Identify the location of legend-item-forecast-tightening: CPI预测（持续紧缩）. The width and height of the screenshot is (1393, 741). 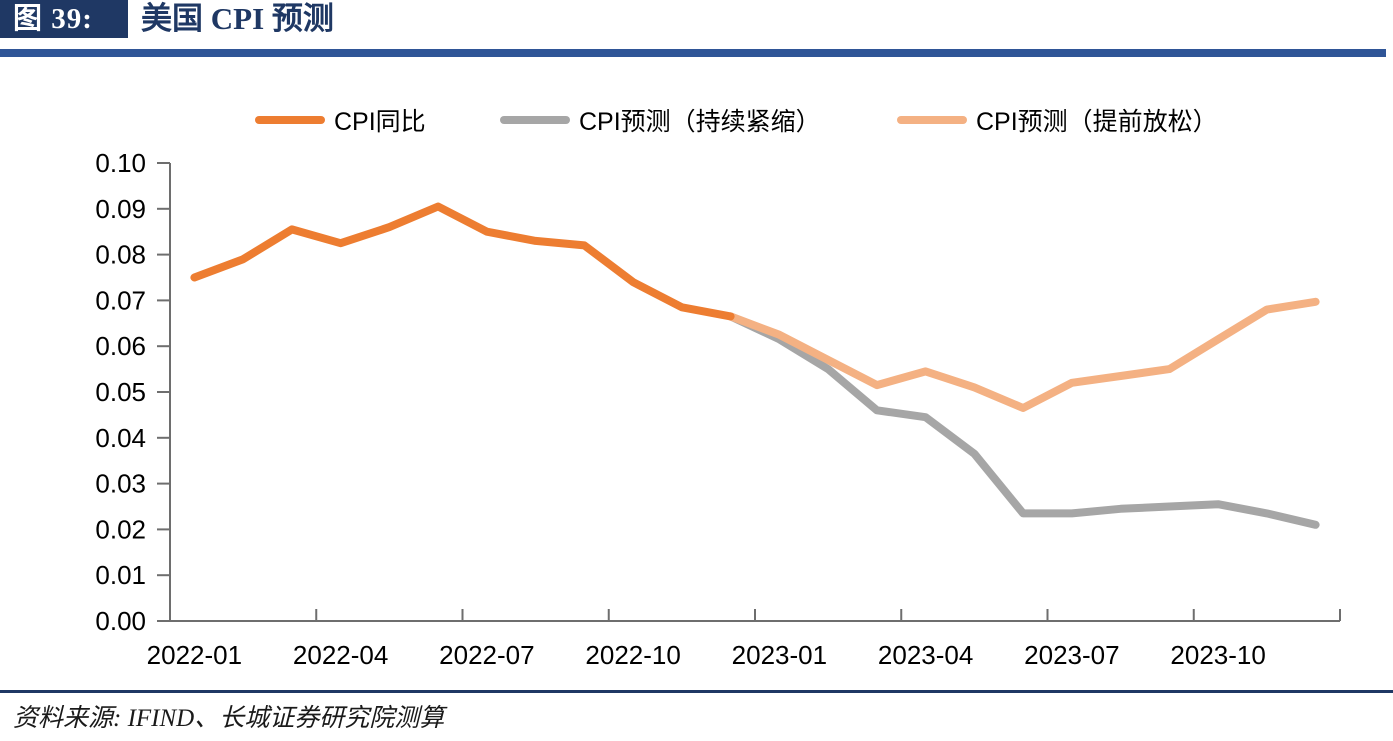
(660, 120).